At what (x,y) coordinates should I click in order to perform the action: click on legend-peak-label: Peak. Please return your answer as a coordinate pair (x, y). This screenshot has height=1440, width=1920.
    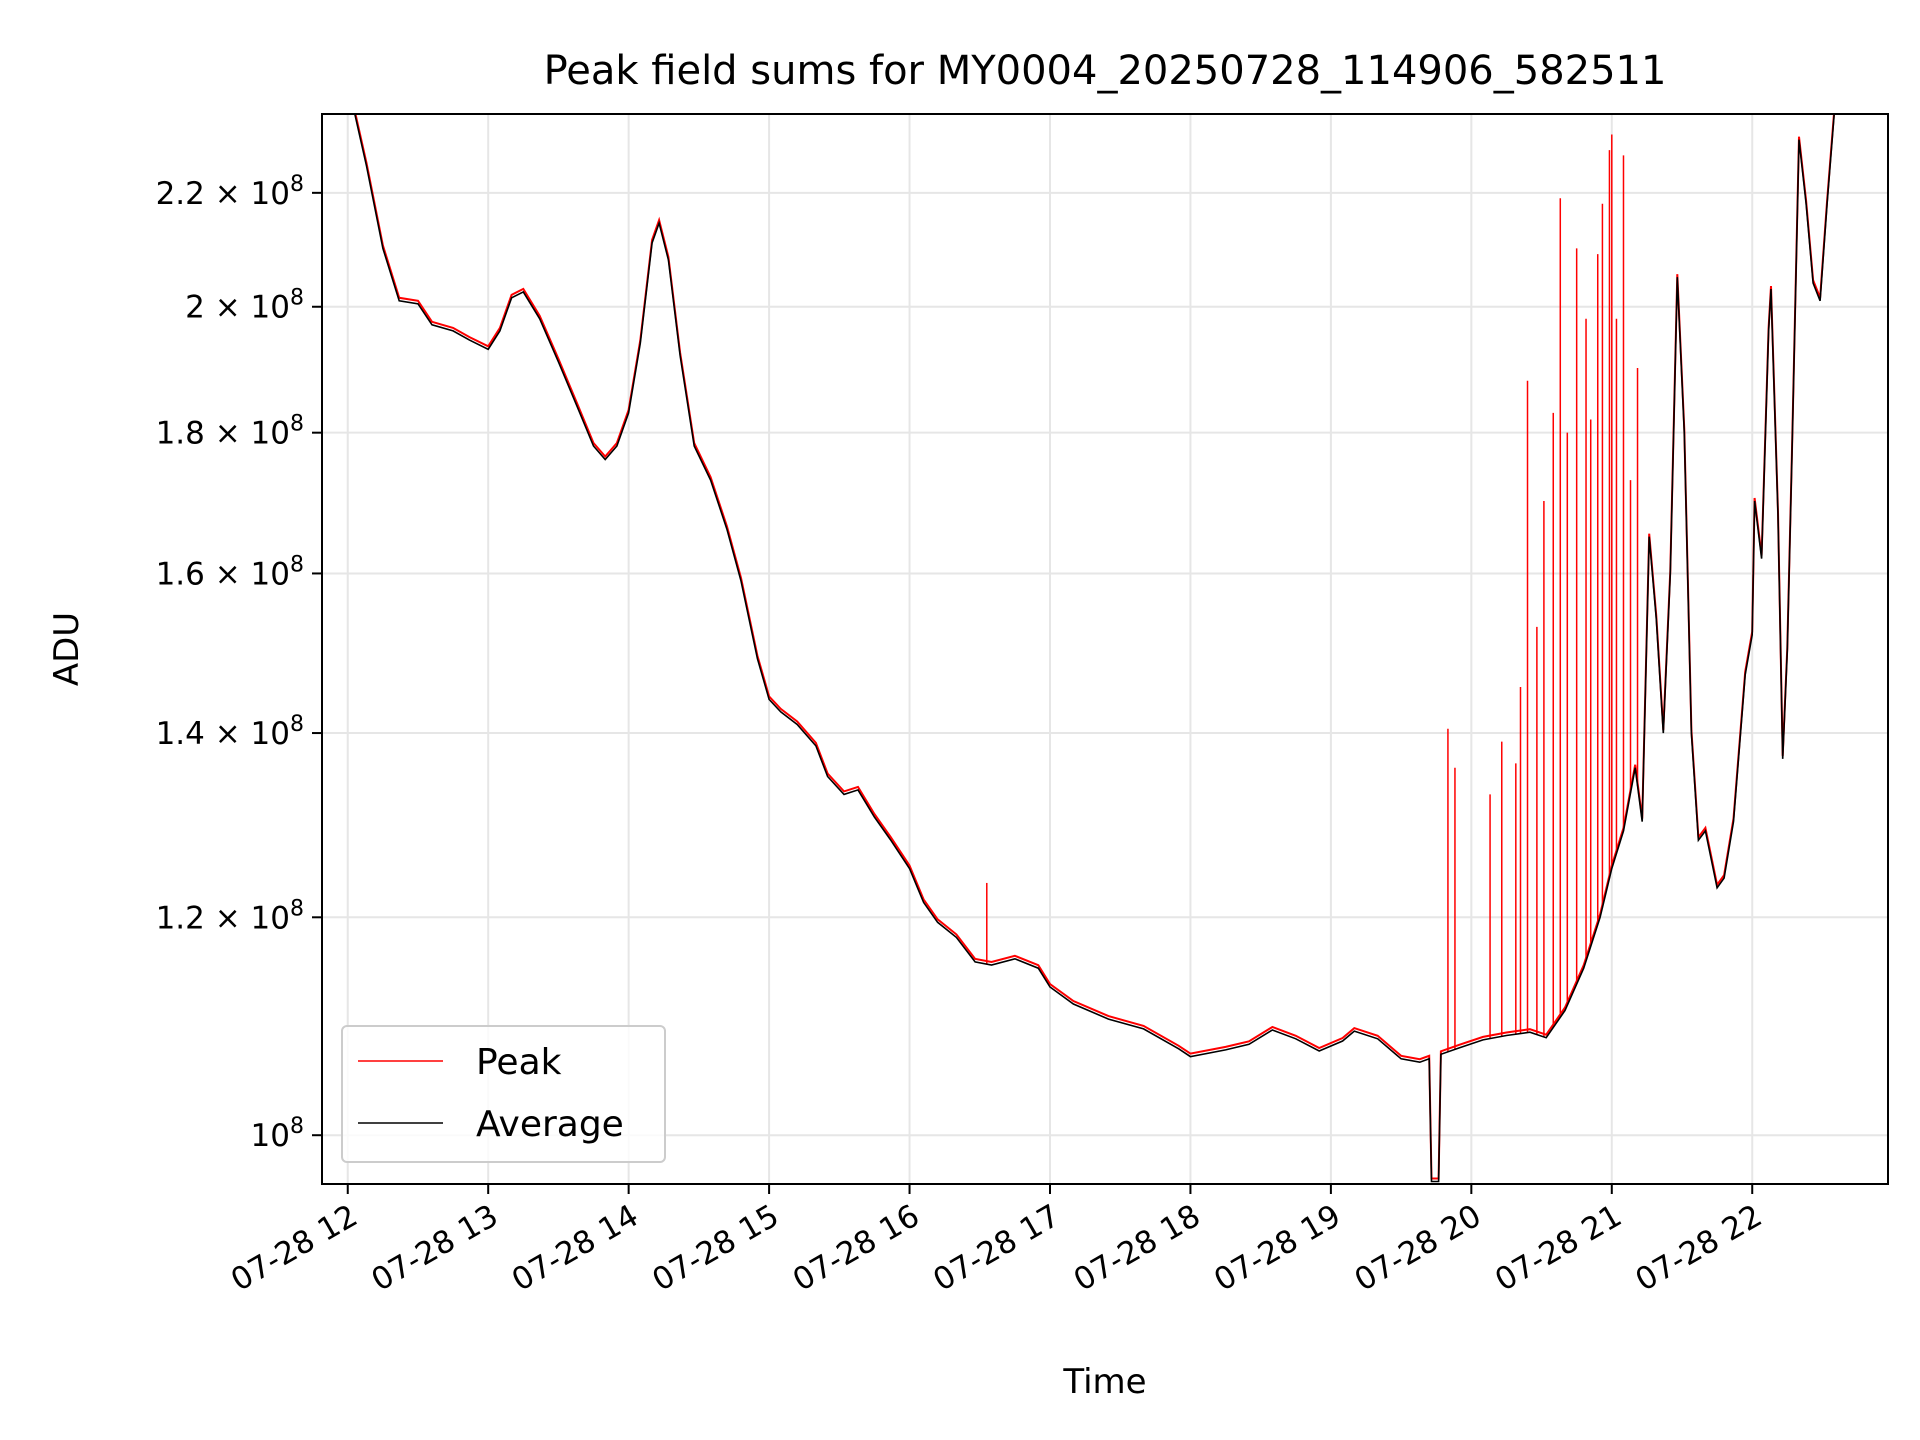
    Looking at the image, I should click on (519, 1062).